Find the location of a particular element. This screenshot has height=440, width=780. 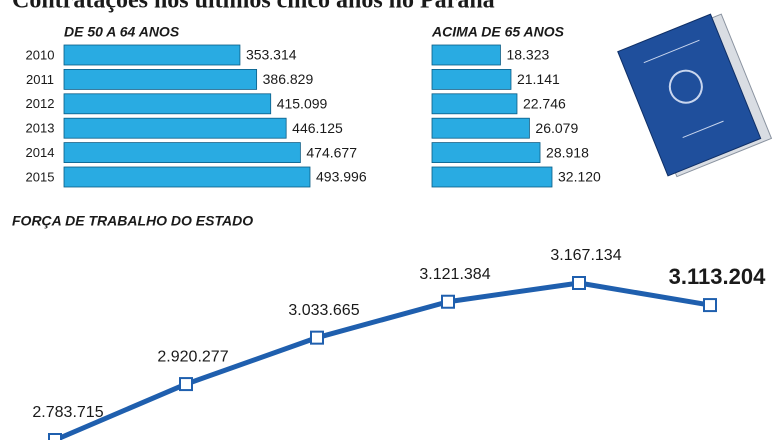

value-label: 2.920.277 is located at coordinates (192, 356).